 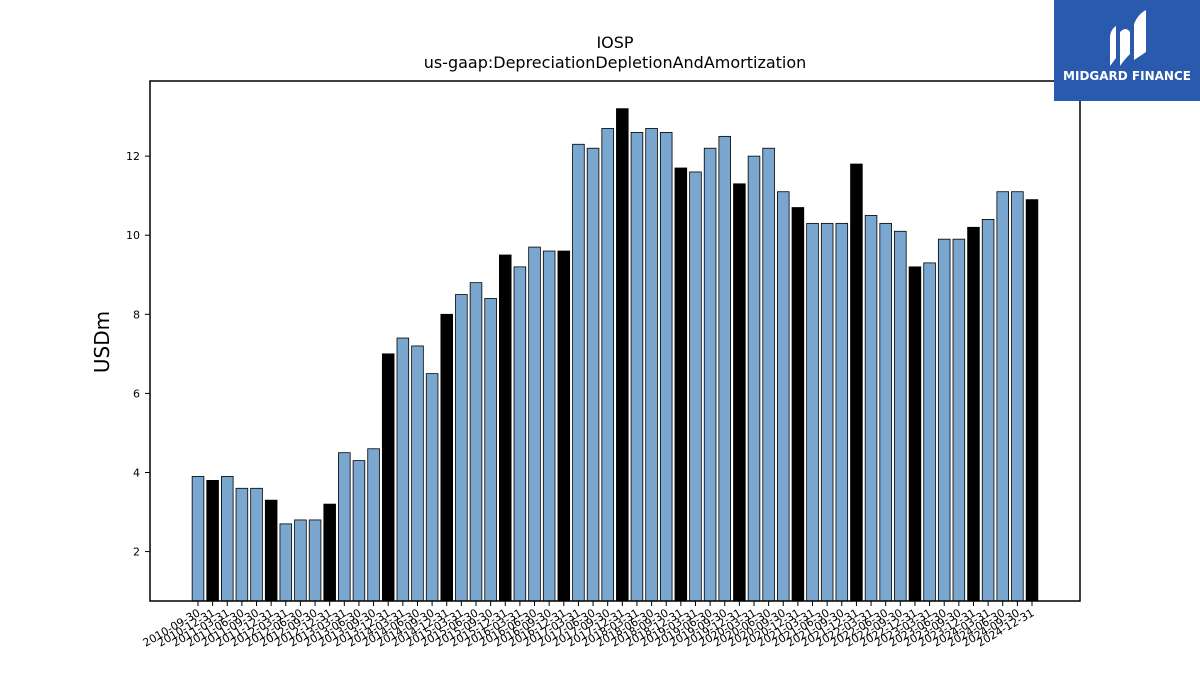 I want to click on y-tick-label: 10, so click(x=133, y=235).